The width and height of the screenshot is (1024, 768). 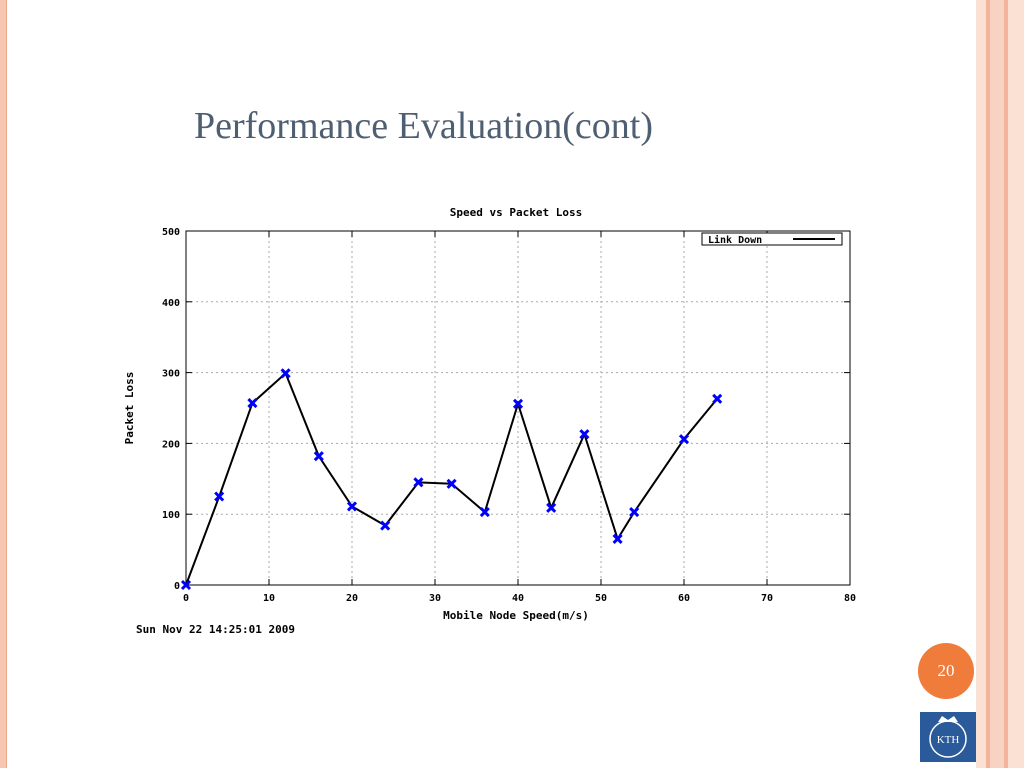 I want to click on y-tick-label: 500, so click(x=171, y=232).